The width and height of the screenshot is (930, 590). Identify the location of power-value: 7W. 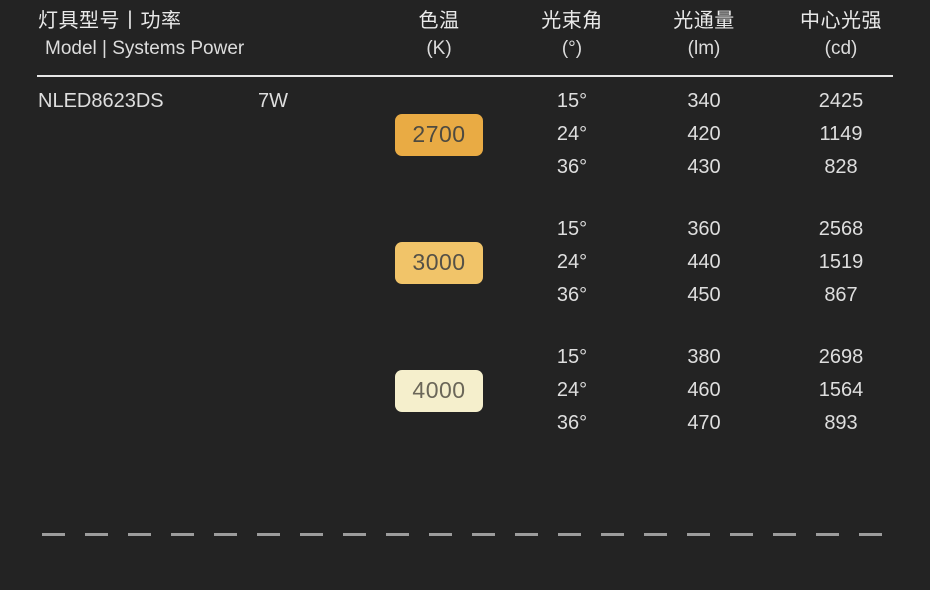
(273, 101).